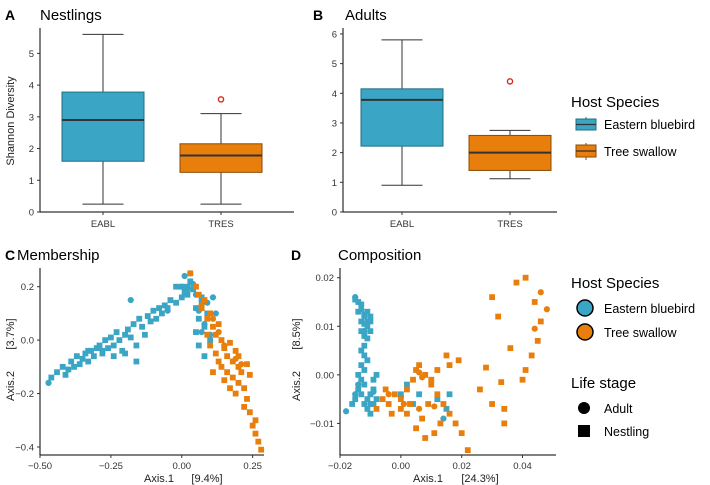 The height and width of the screenshot is (485, 710). What do you see at coordinates (31, 54) in the screenshot?
I see `y-tick-label: 5` at bounding box center [31, 54].